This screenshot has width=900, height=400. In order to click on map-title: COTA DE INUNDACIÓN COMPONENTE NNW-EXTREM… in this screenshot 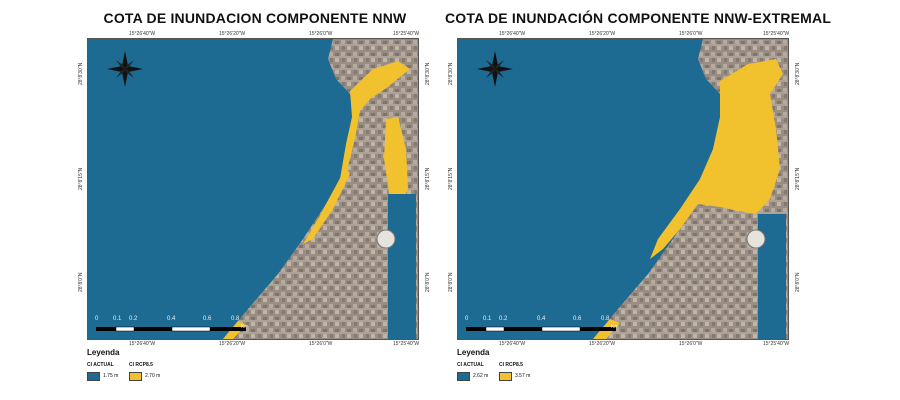, I will do `click(638, 18)`.